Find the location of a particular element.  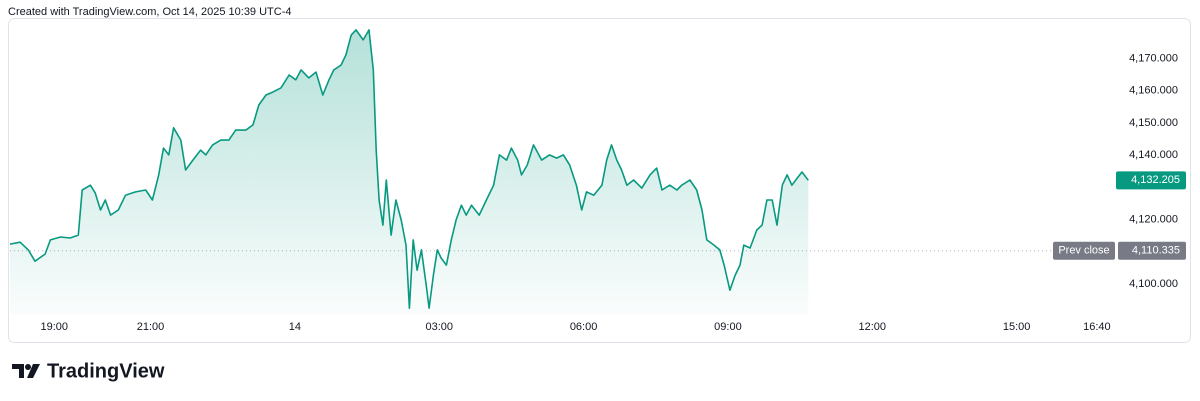

x-tick-label: 03:00 is located at coordinates (439, 327).